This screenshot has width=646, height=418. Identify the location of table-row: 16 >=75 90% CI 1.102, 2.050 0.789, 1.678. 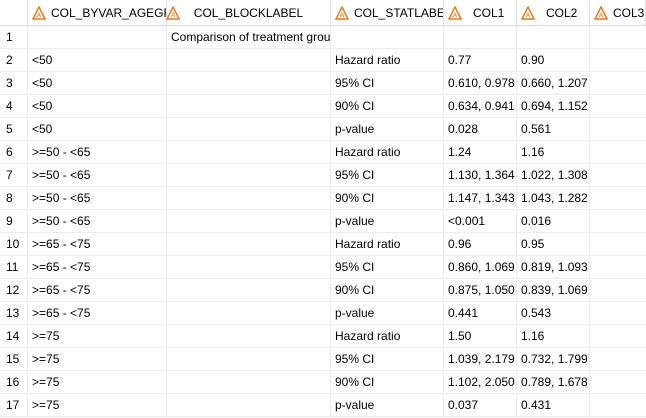
(323, 382).